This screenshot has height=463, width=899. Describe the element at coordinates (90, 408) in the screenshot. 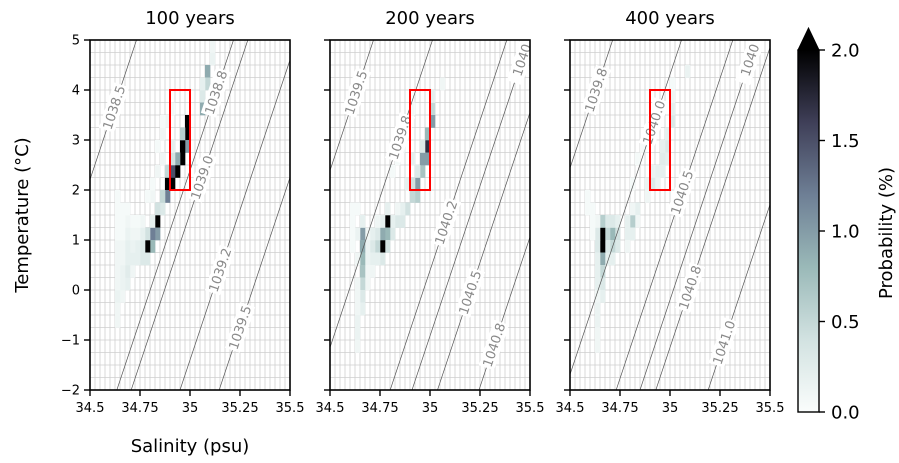

I see `x-tick-label: 34.5` at that location.